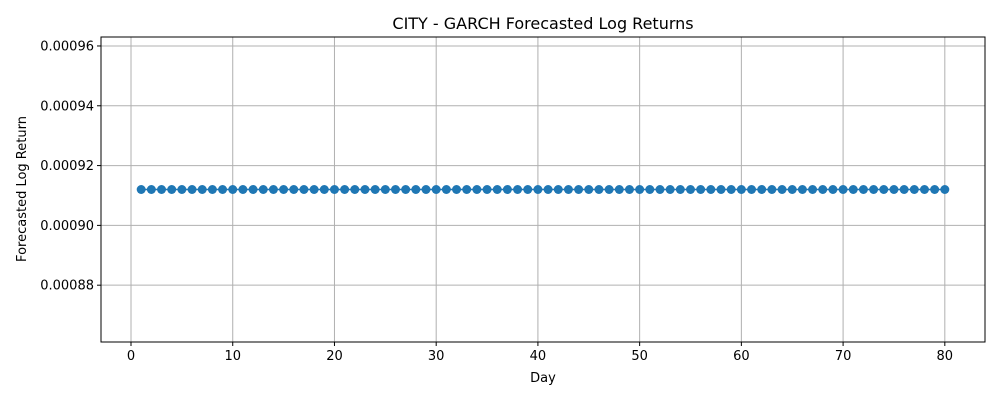 This screenshot has width=1000, height=400. What do you see at coordinates (945, 356) in the screenshot?
I see `x-tick-label: 80` at bounding box center [945, 356].